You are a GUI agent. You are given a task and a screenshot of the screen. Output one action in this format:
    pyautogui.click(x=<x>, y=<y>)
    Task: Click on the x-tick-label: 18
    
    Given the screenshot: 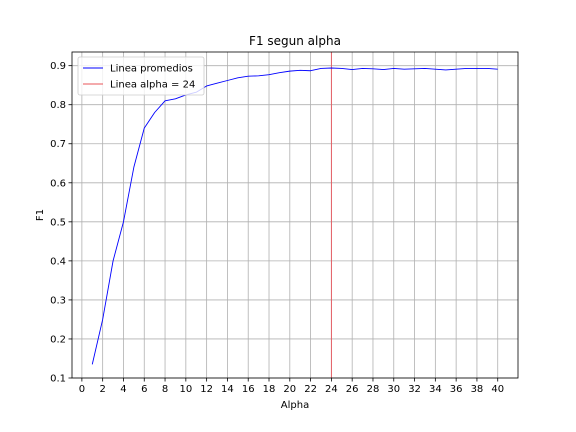 What is the action you would take?
    pyautogui.click(x=269, y=389)
    